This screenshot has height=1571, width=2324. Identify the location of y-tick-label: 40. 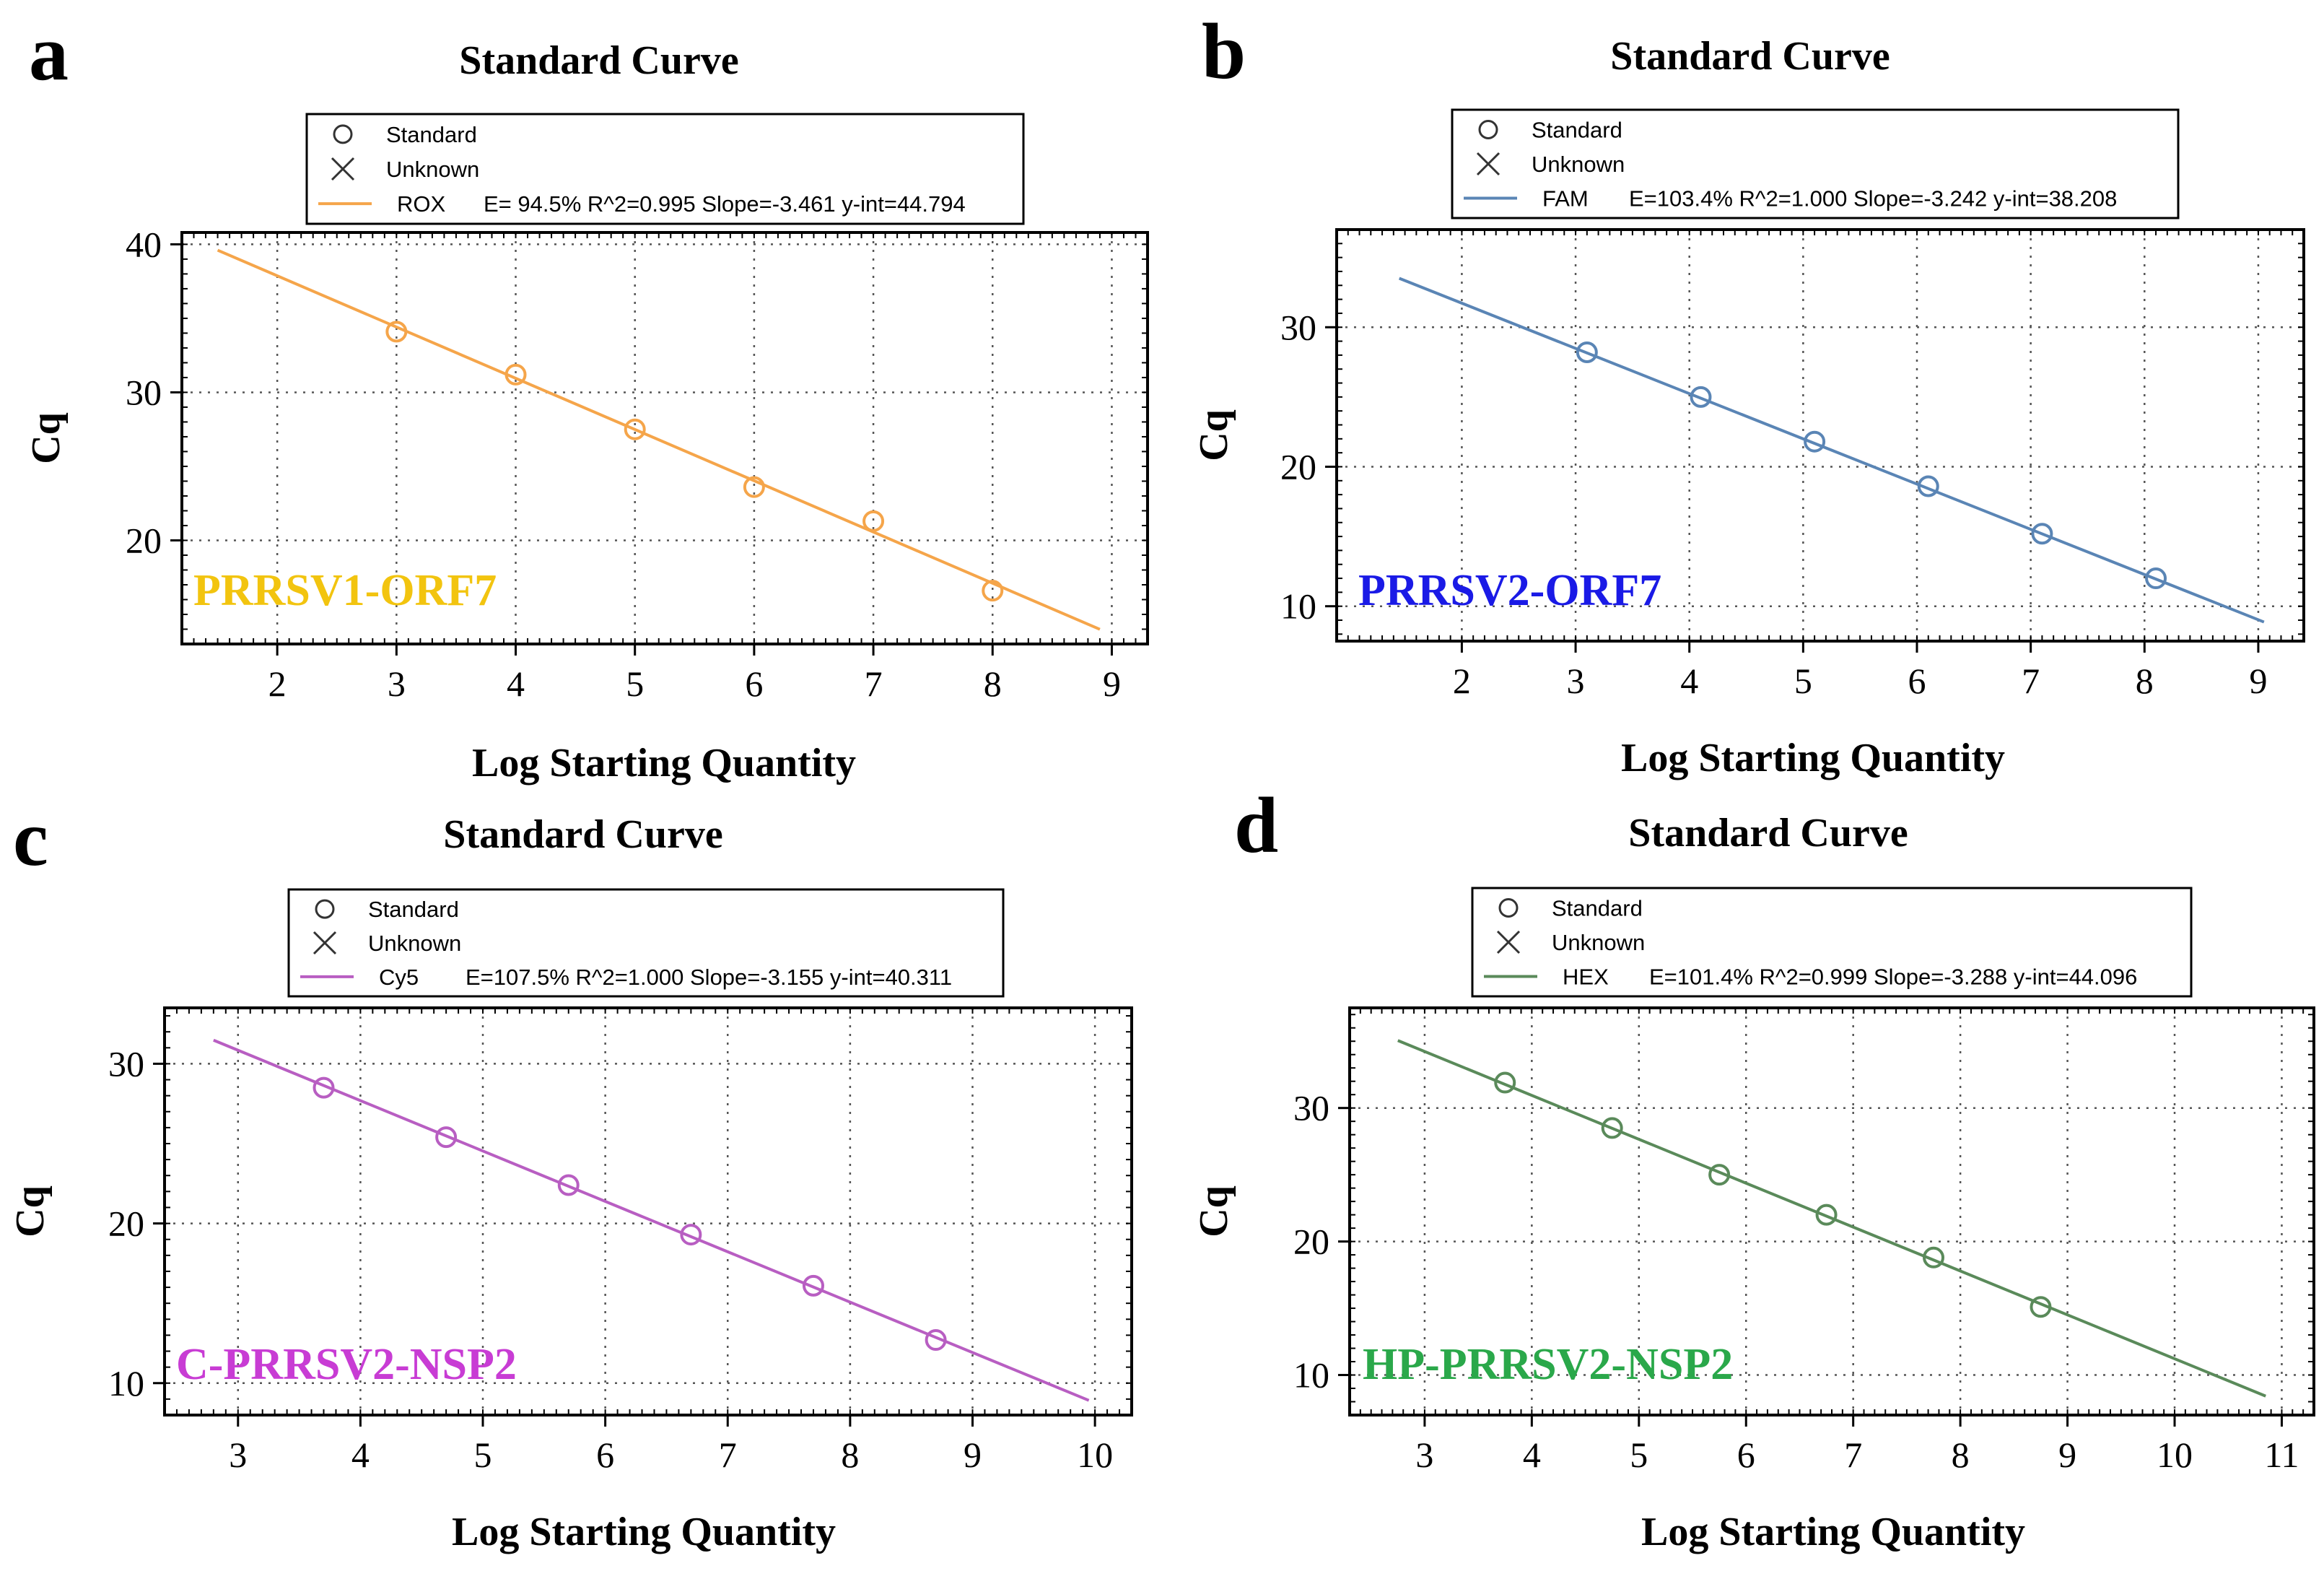
(144, 244).